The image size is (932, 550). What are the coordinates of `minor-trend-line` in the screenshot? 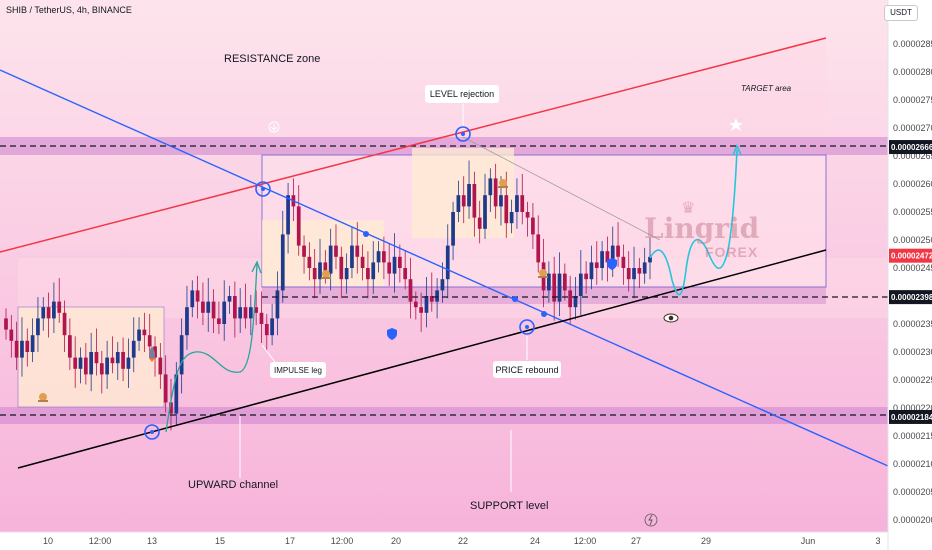 It's located at (561, 188).